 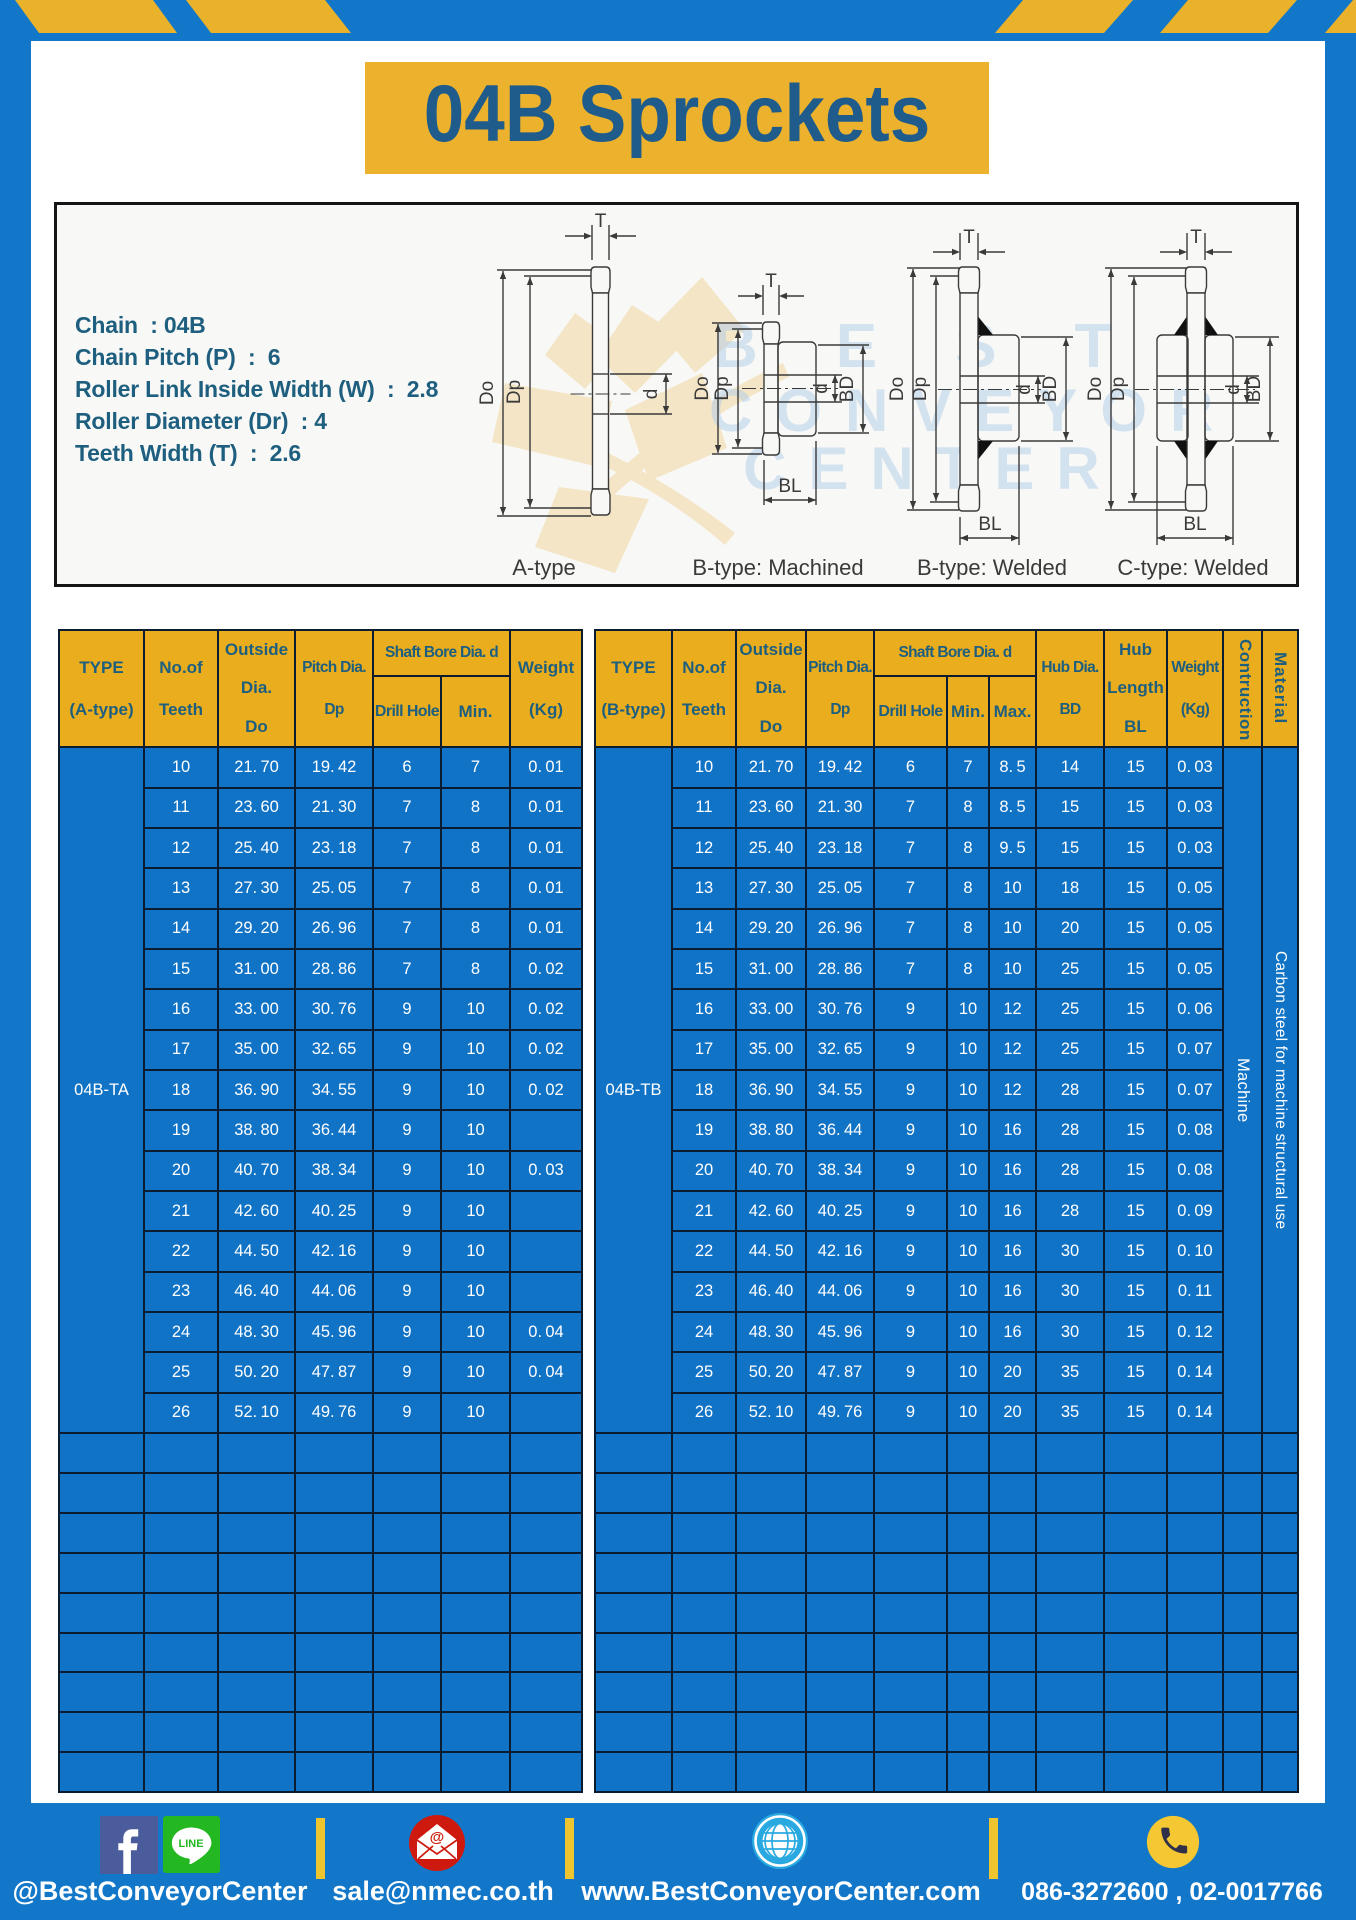 What do you see at coordinates (932, 468) in the screenshot?
I see `svg-text: CENTER` at bounding box center [932, 468].